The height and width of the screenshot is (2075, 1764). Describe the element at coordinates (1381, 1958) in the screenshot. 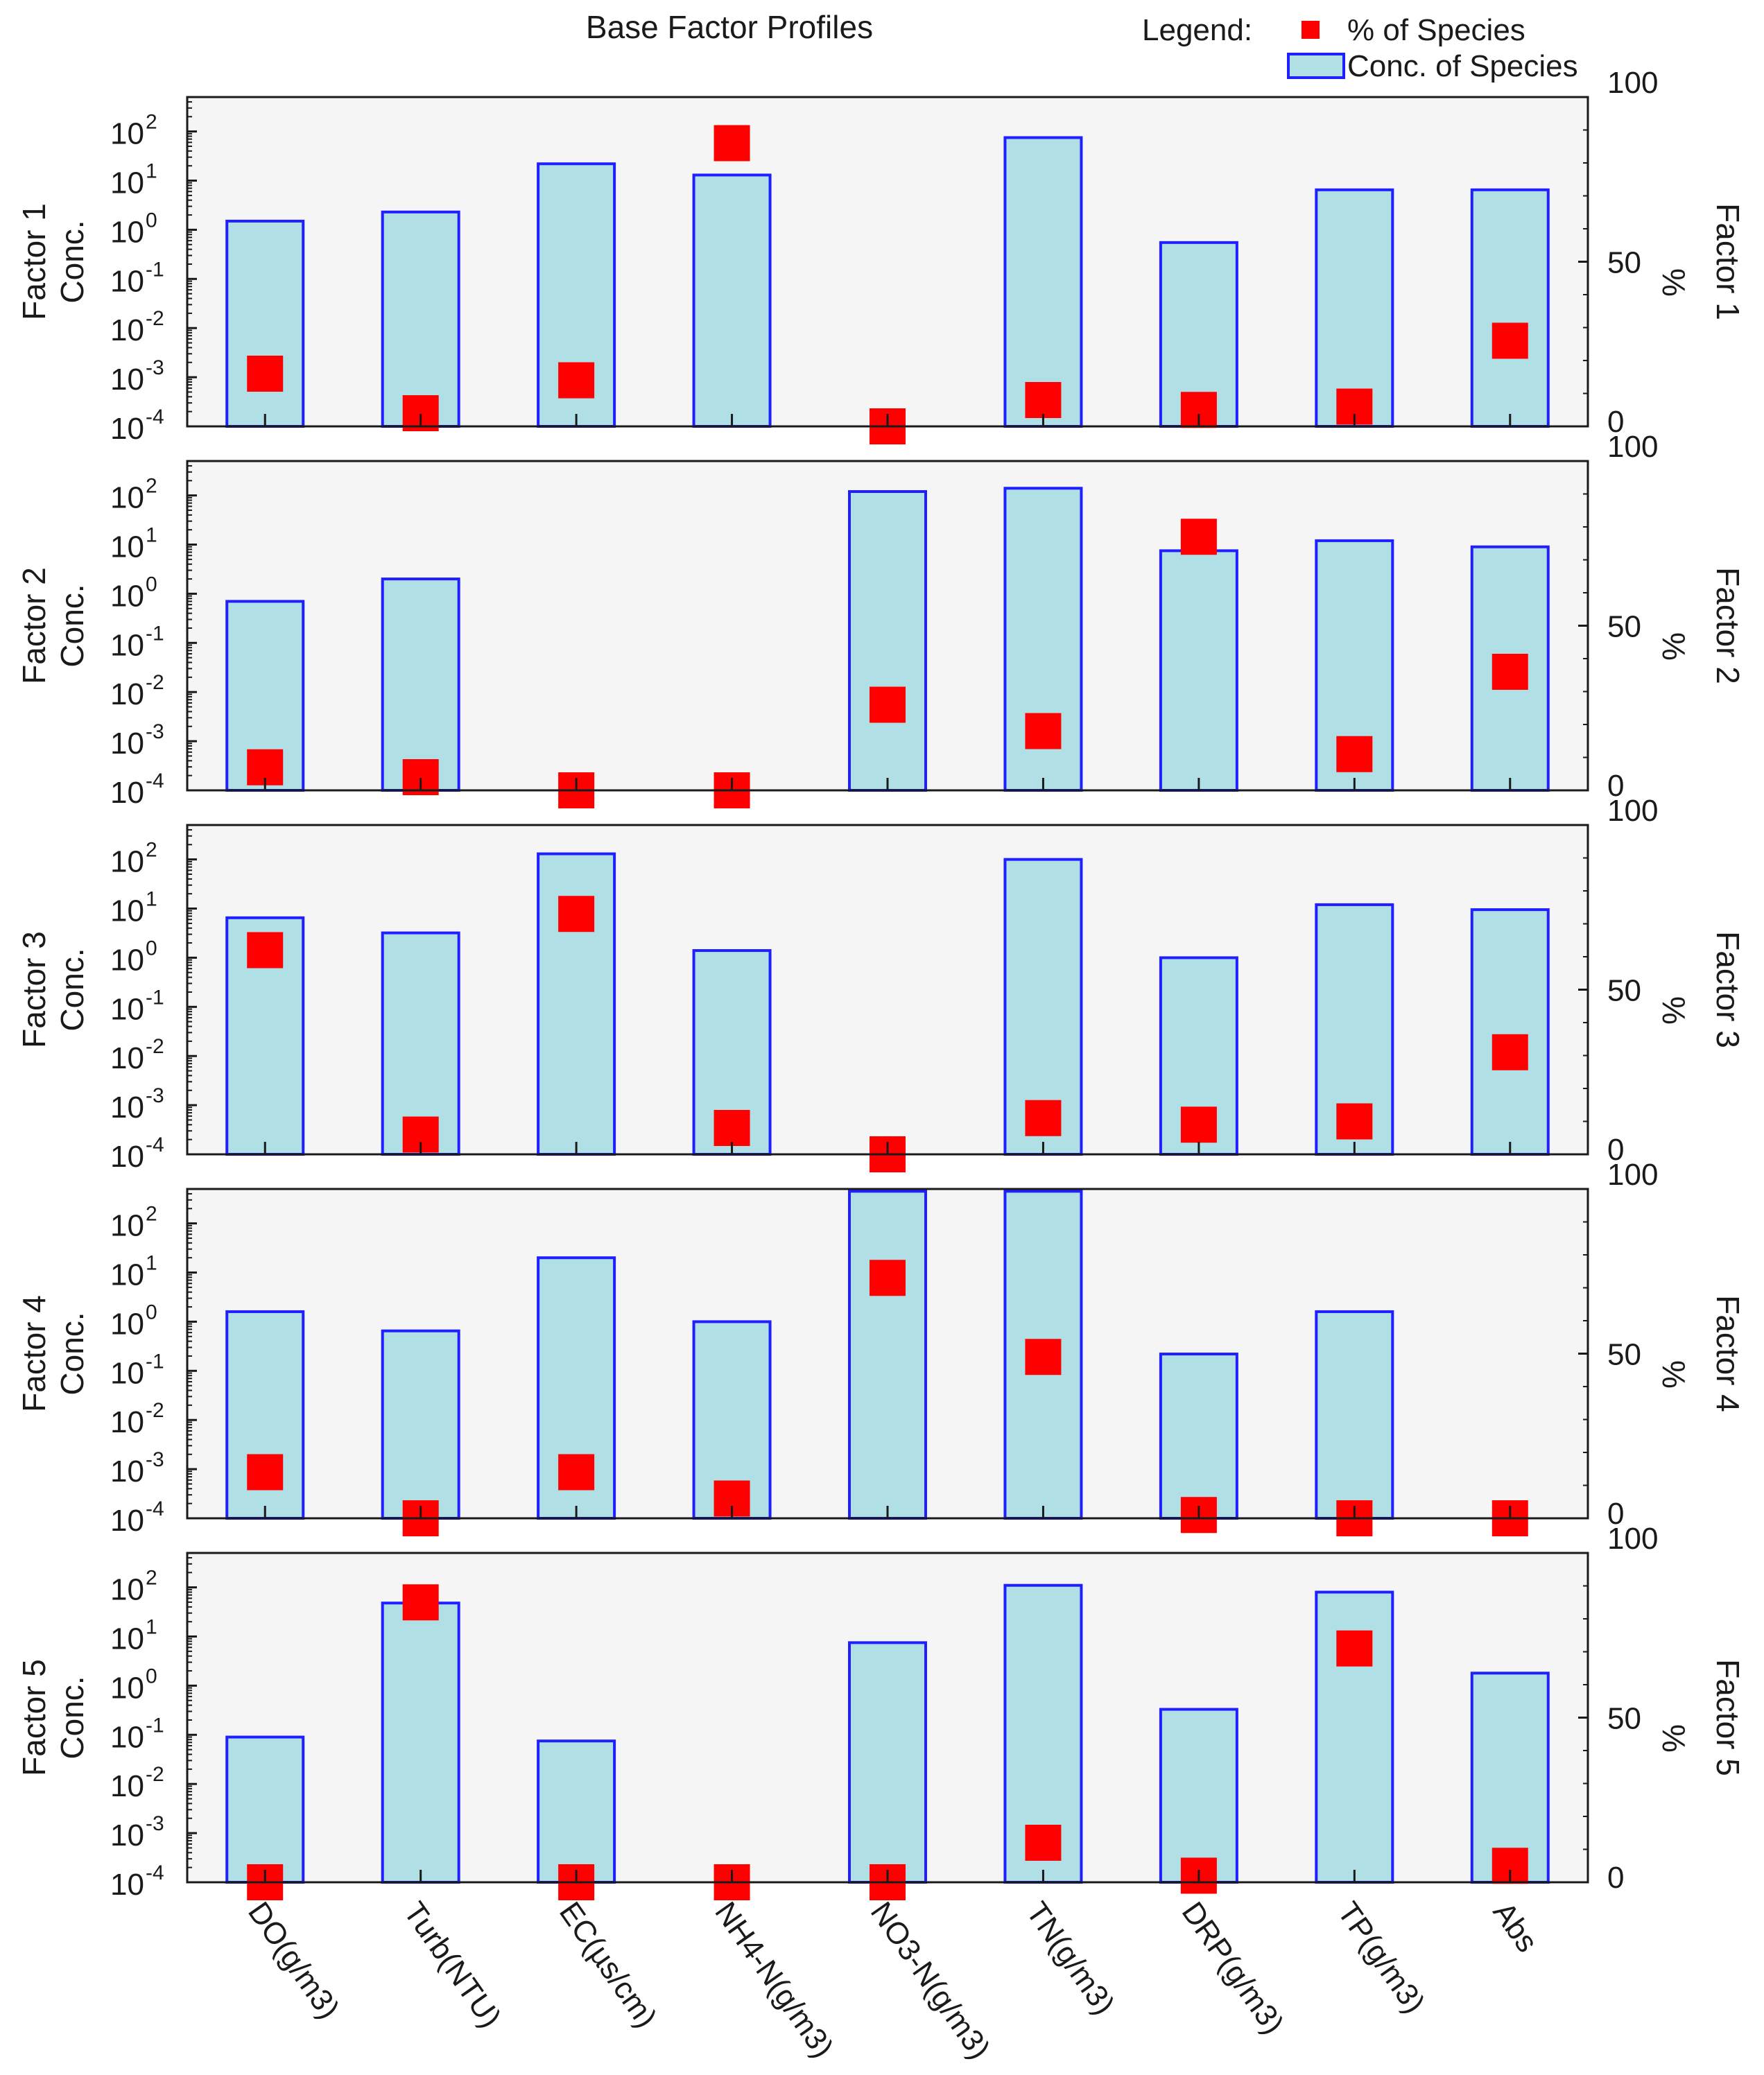

I see `category-label: TP(g/m3)` at that location.